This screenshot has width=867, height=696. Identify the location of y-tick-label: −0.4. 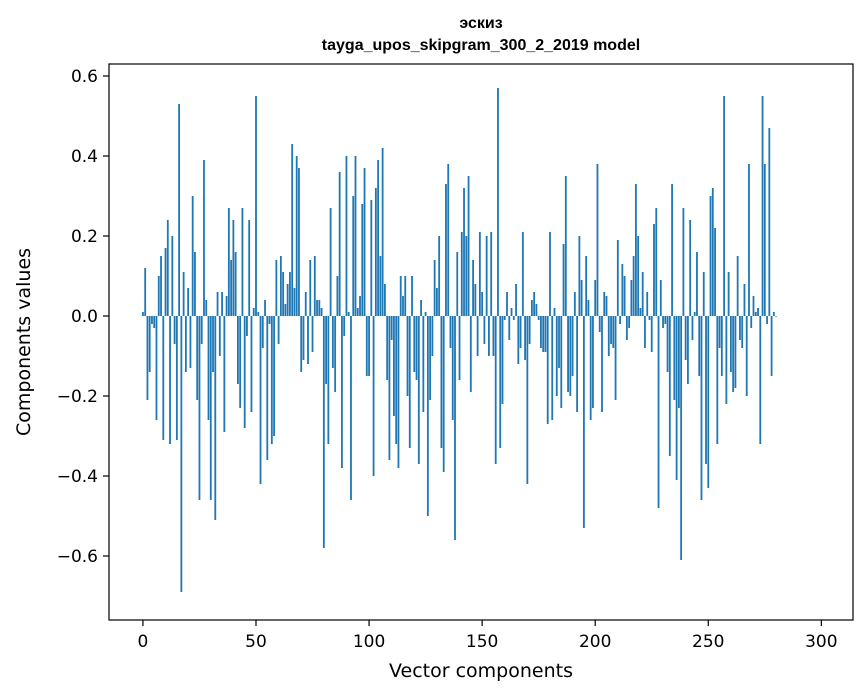
(77, 477).